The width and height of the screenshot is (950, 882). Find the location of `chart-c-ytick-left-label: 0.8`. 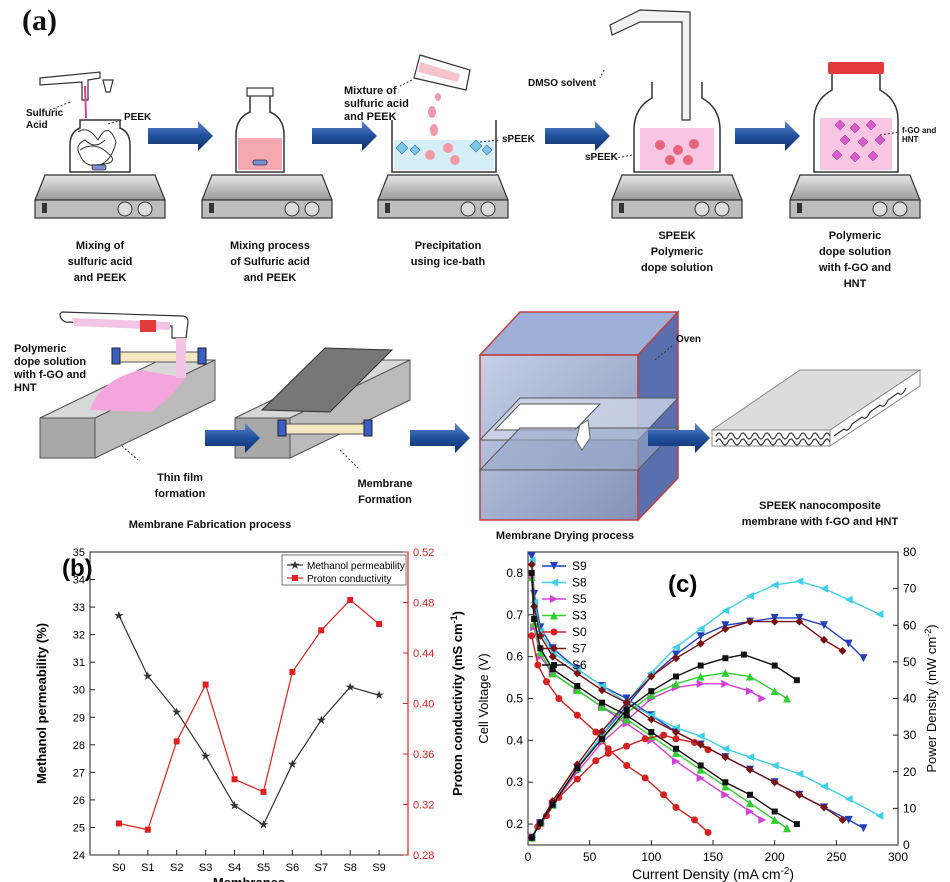

chart-c-ytick-left-label: 0.8 is located at coordinates (514, 573).